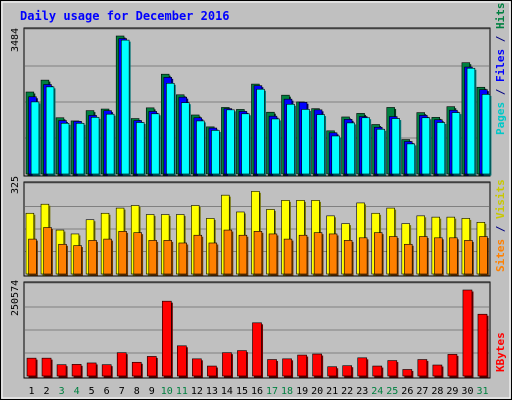 The height and width of the screenshot is (400, 512). Describe the element at coordinates (407, 391) in the screenshot. I see `day-label-26: 26` at that location.